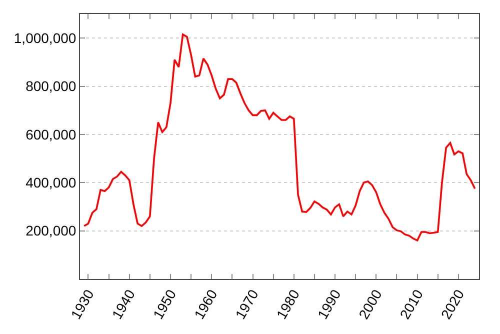  What do you see at coordinates (51, 230) in the screenshot?
I see `y-tick-label: 200,000` at bounding box center [51, 230].